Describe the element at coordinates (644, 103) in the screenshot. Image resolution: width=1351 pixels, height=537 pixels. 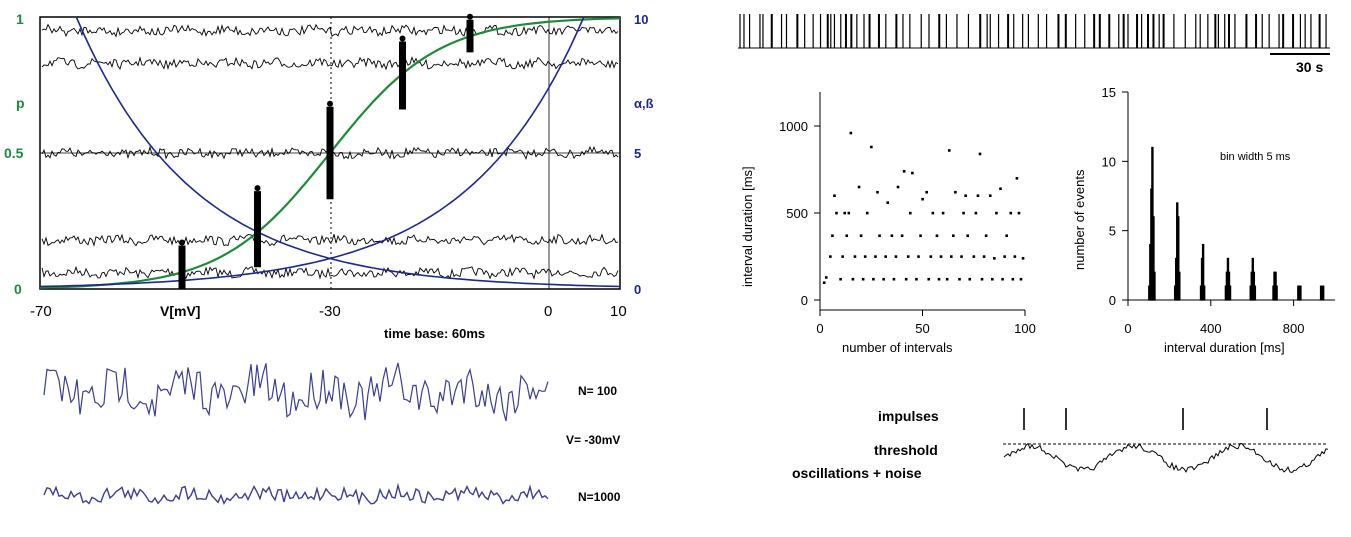
I see `y-right-label: α,ß` at that location.